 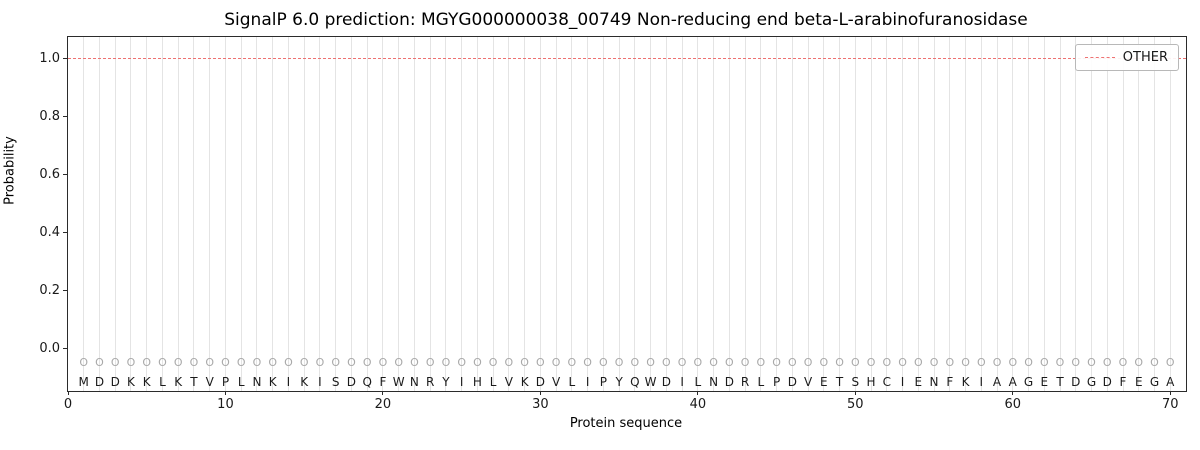 What do you see at coordinates (1126, 57) in the screenshot?
I see `legend: OTHER` at bounding box center [1126, 57].